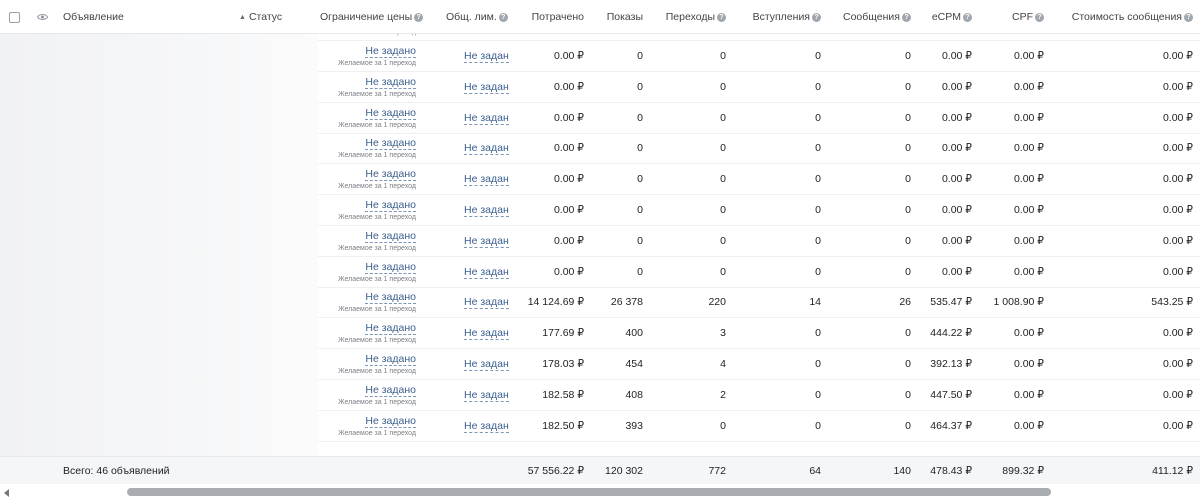 The height and width of the screenshot is (502, 1200). I want to click on cell-spent: 178.03 ₽, so click(563, 364).